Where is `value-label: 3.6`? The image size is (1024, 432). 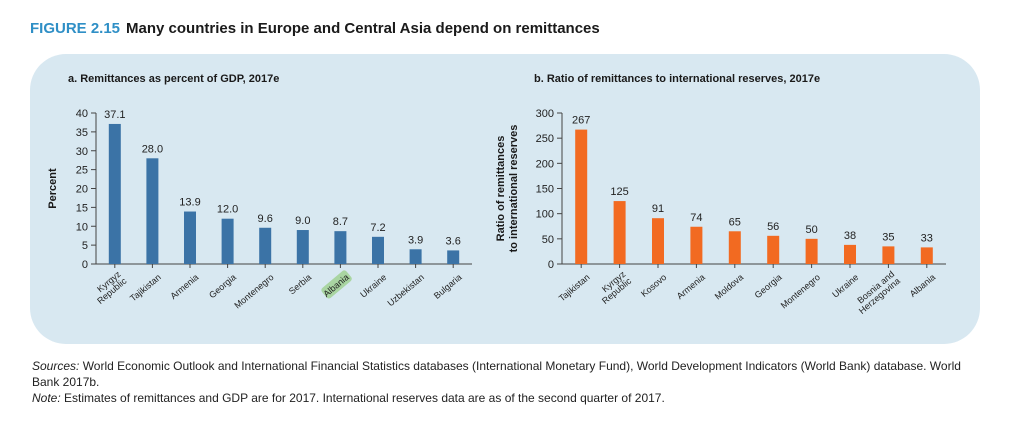 value-label: 3.6 is located at coordinates (453, 241).